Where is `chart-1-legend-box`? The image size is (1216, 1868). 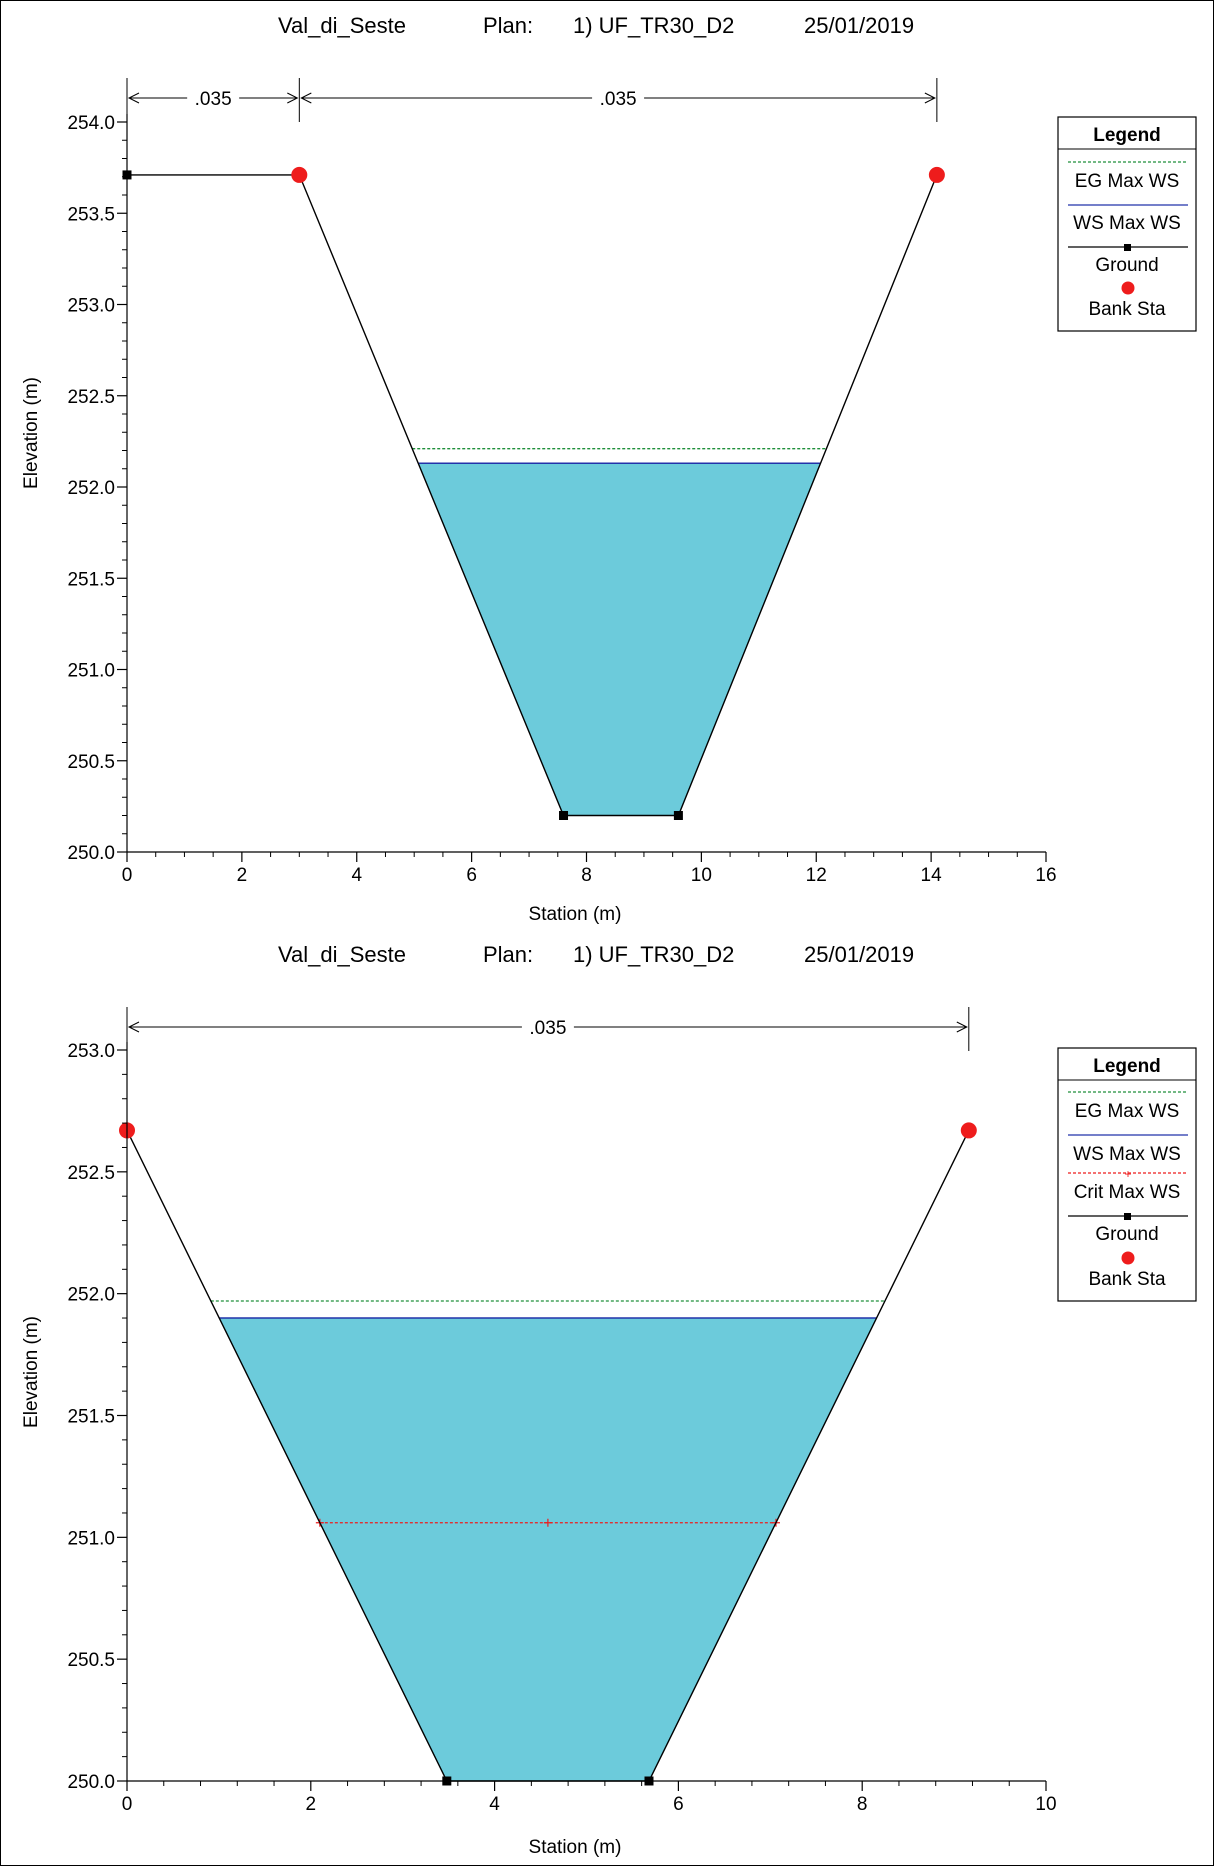
chart-1-legend-box is located at coordinates (1127, 224).